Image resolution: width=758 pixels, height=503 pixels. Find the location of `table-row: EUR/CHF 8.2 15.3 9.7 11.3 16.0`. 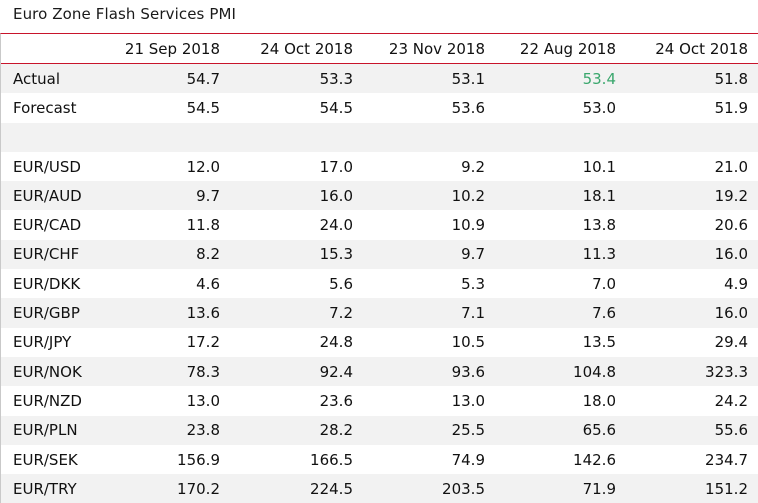

table-row: EUR/CHF 8.2 15.3 9.7 11.3 16.0 is located at coordinates (379, 254).